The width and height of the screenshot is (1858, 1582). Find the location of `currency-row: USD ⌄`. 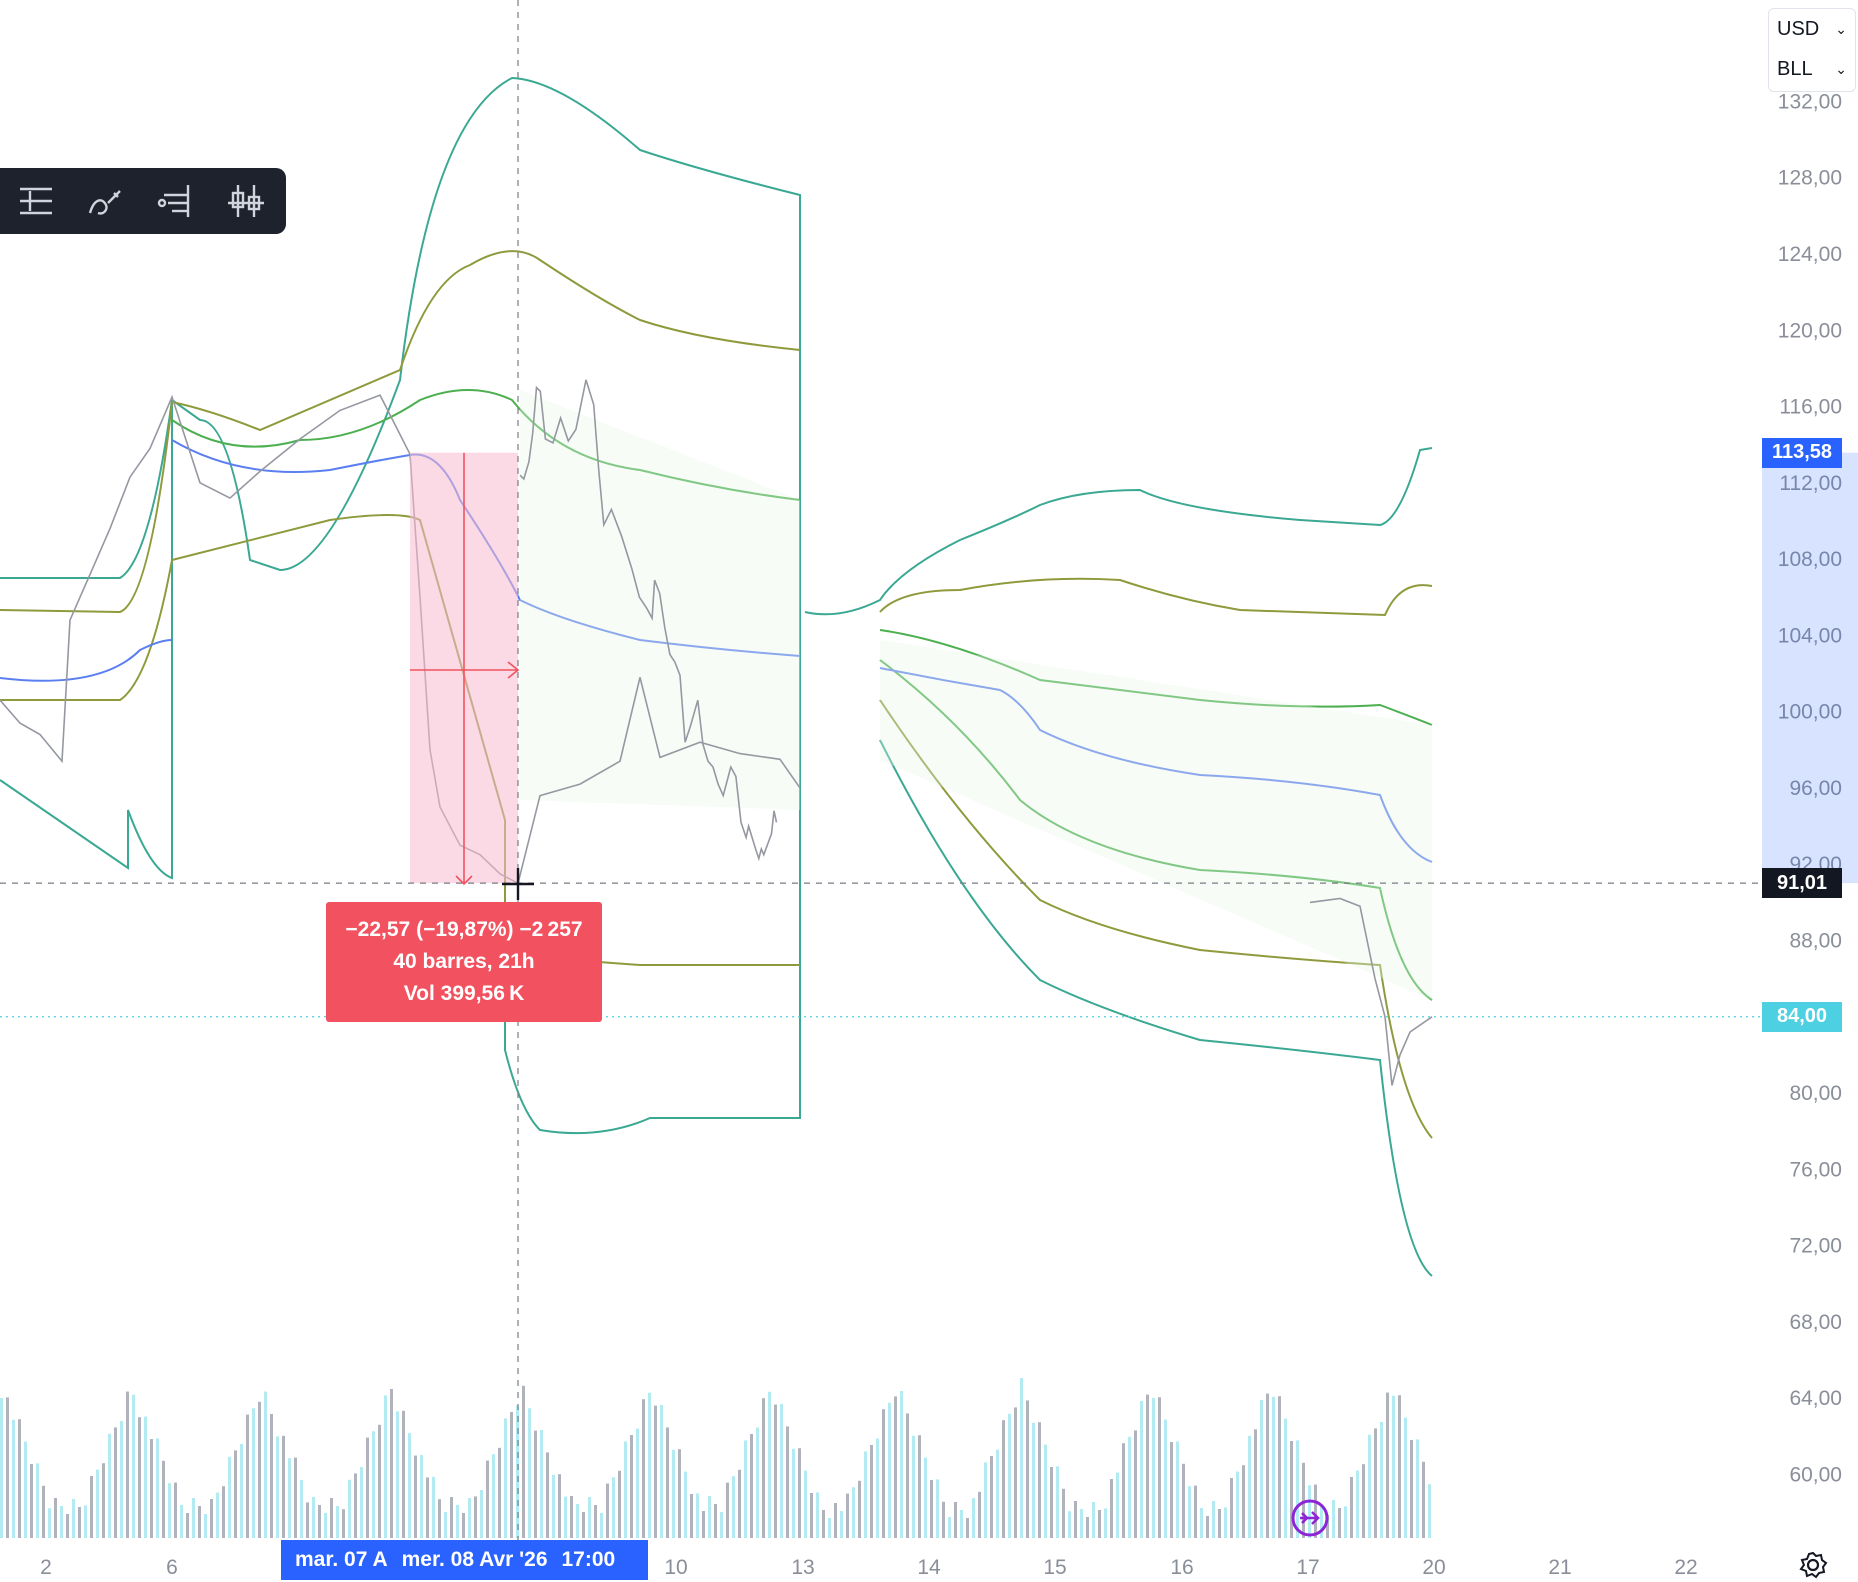

currency-row: USD ⌄ is located at coordinates (1812, 29).